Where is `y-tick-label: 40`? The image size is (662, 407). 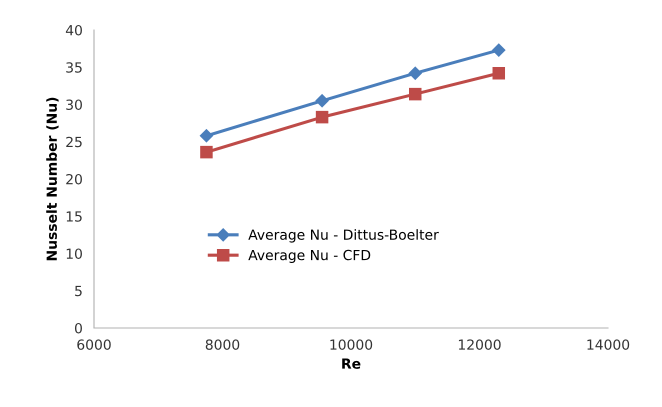 y-tick-label: 40 is located at coordinates (74, 30).